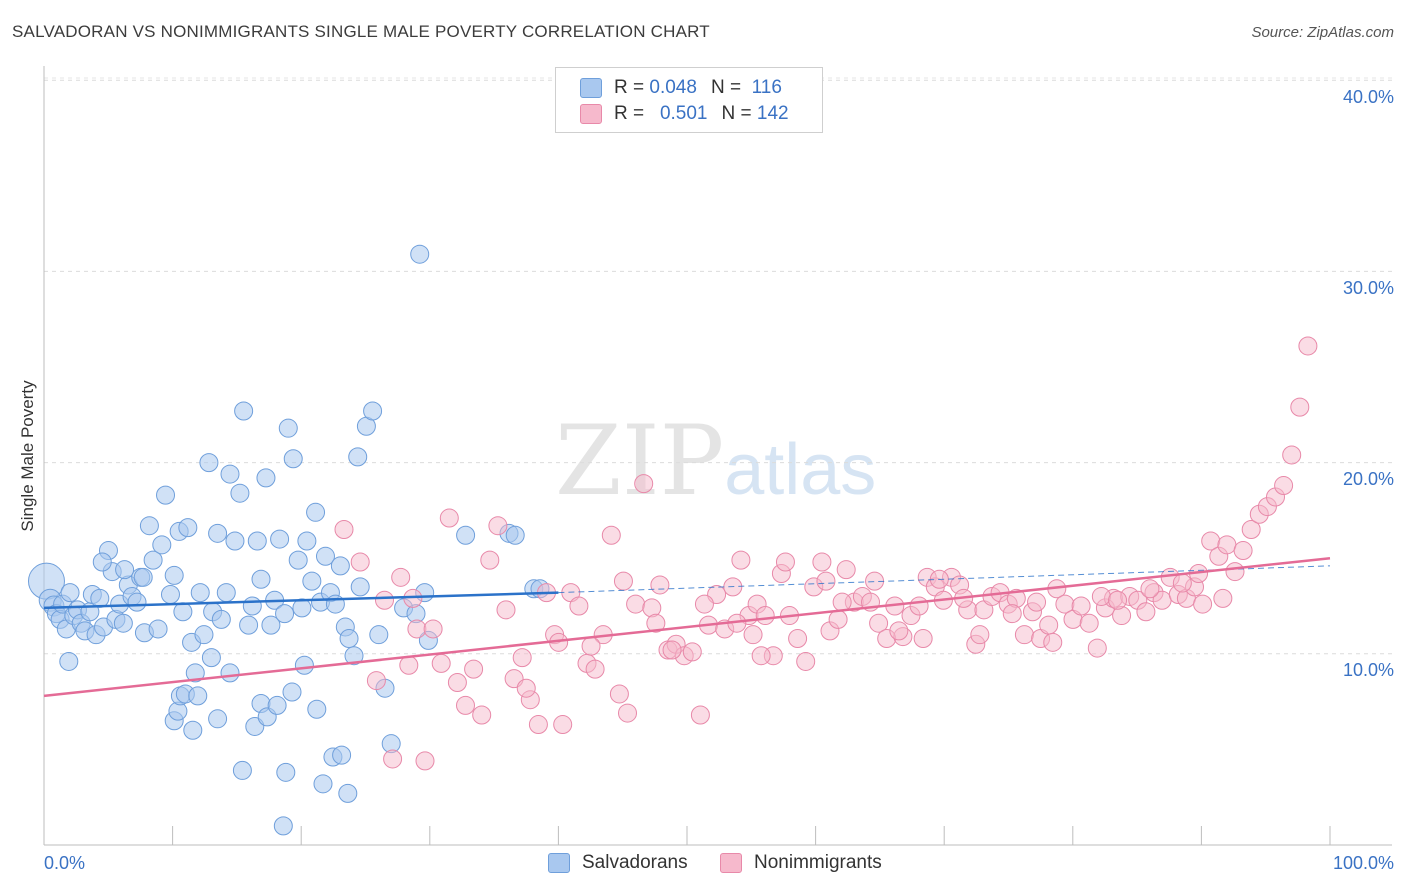  I want to click on y-tick-10: 10.0%, so click(1368, 670).